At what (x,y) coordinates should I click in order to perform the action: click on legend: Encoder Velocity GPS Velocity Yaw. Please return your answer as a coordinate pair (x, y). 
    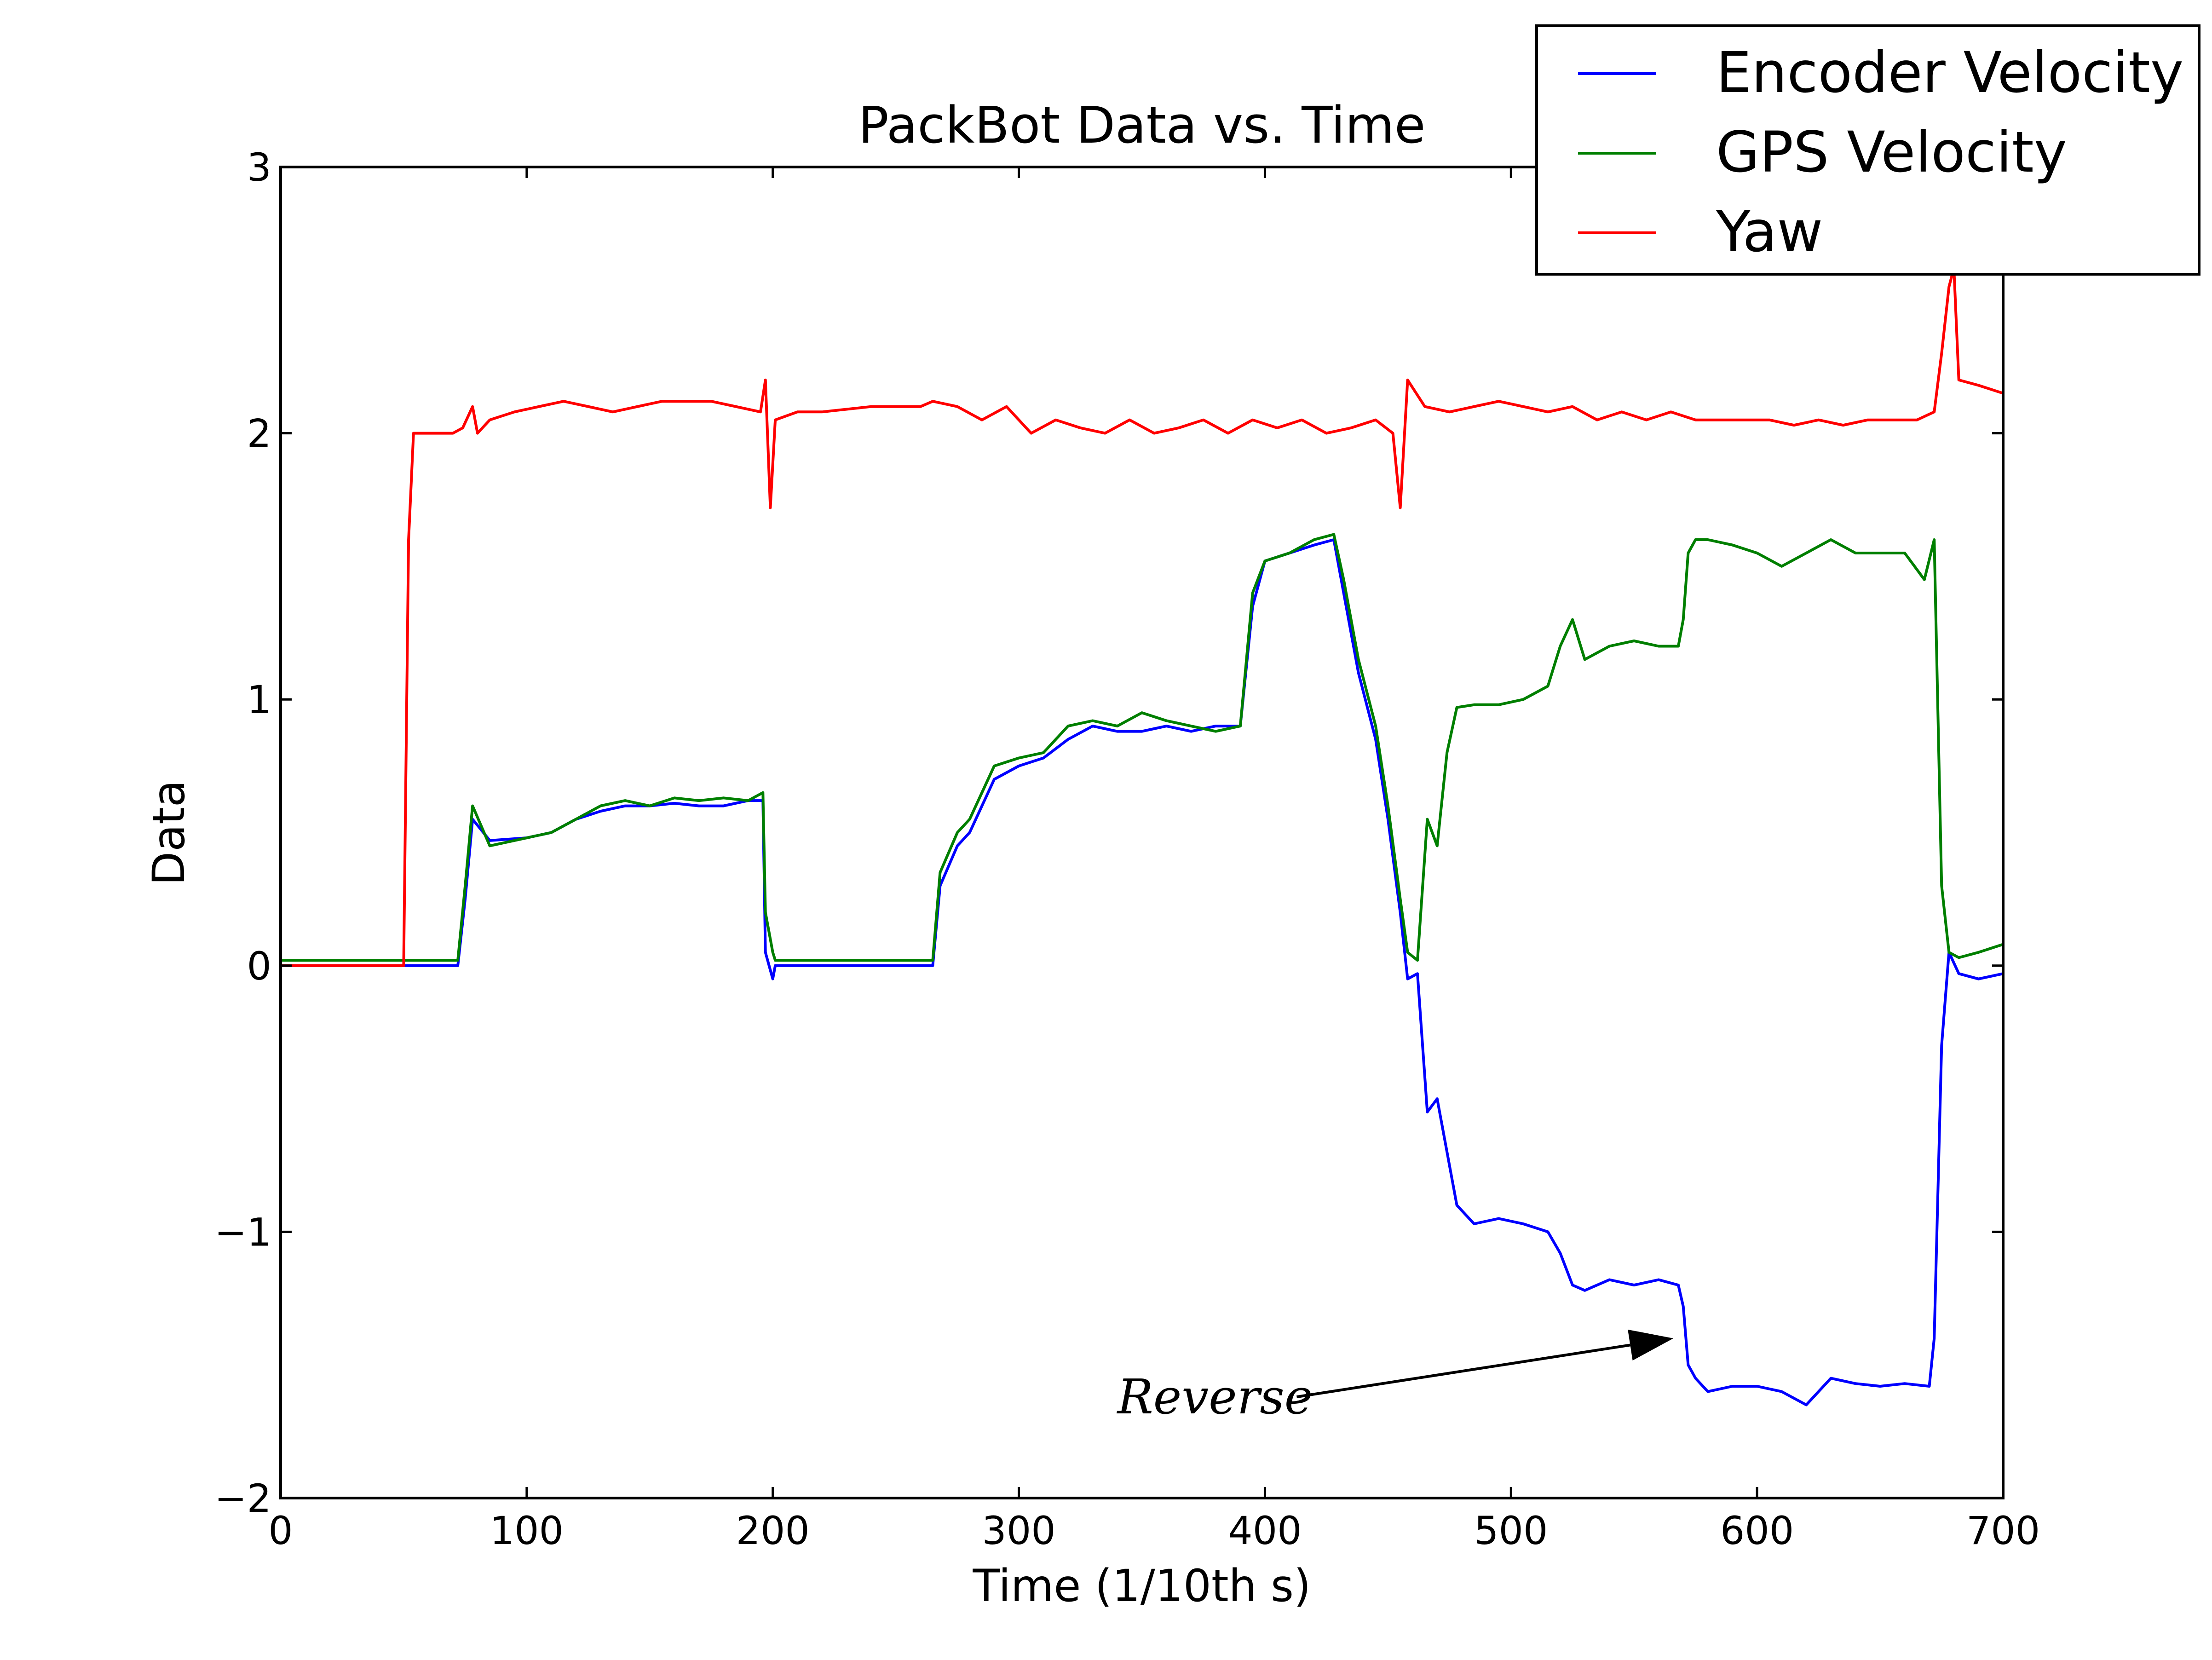
    Looking at the image, I should click on (1867, 150).